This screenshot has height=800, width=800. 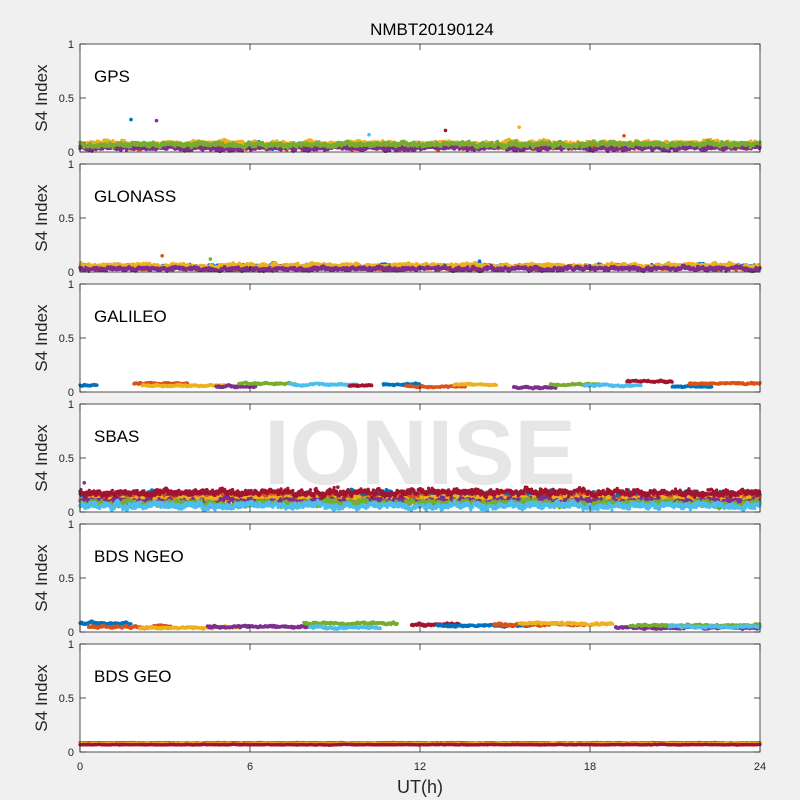 What do you see at coordinates (420, 135) in the screenshot?
I see `data-points` at bounding box center [420, 135].